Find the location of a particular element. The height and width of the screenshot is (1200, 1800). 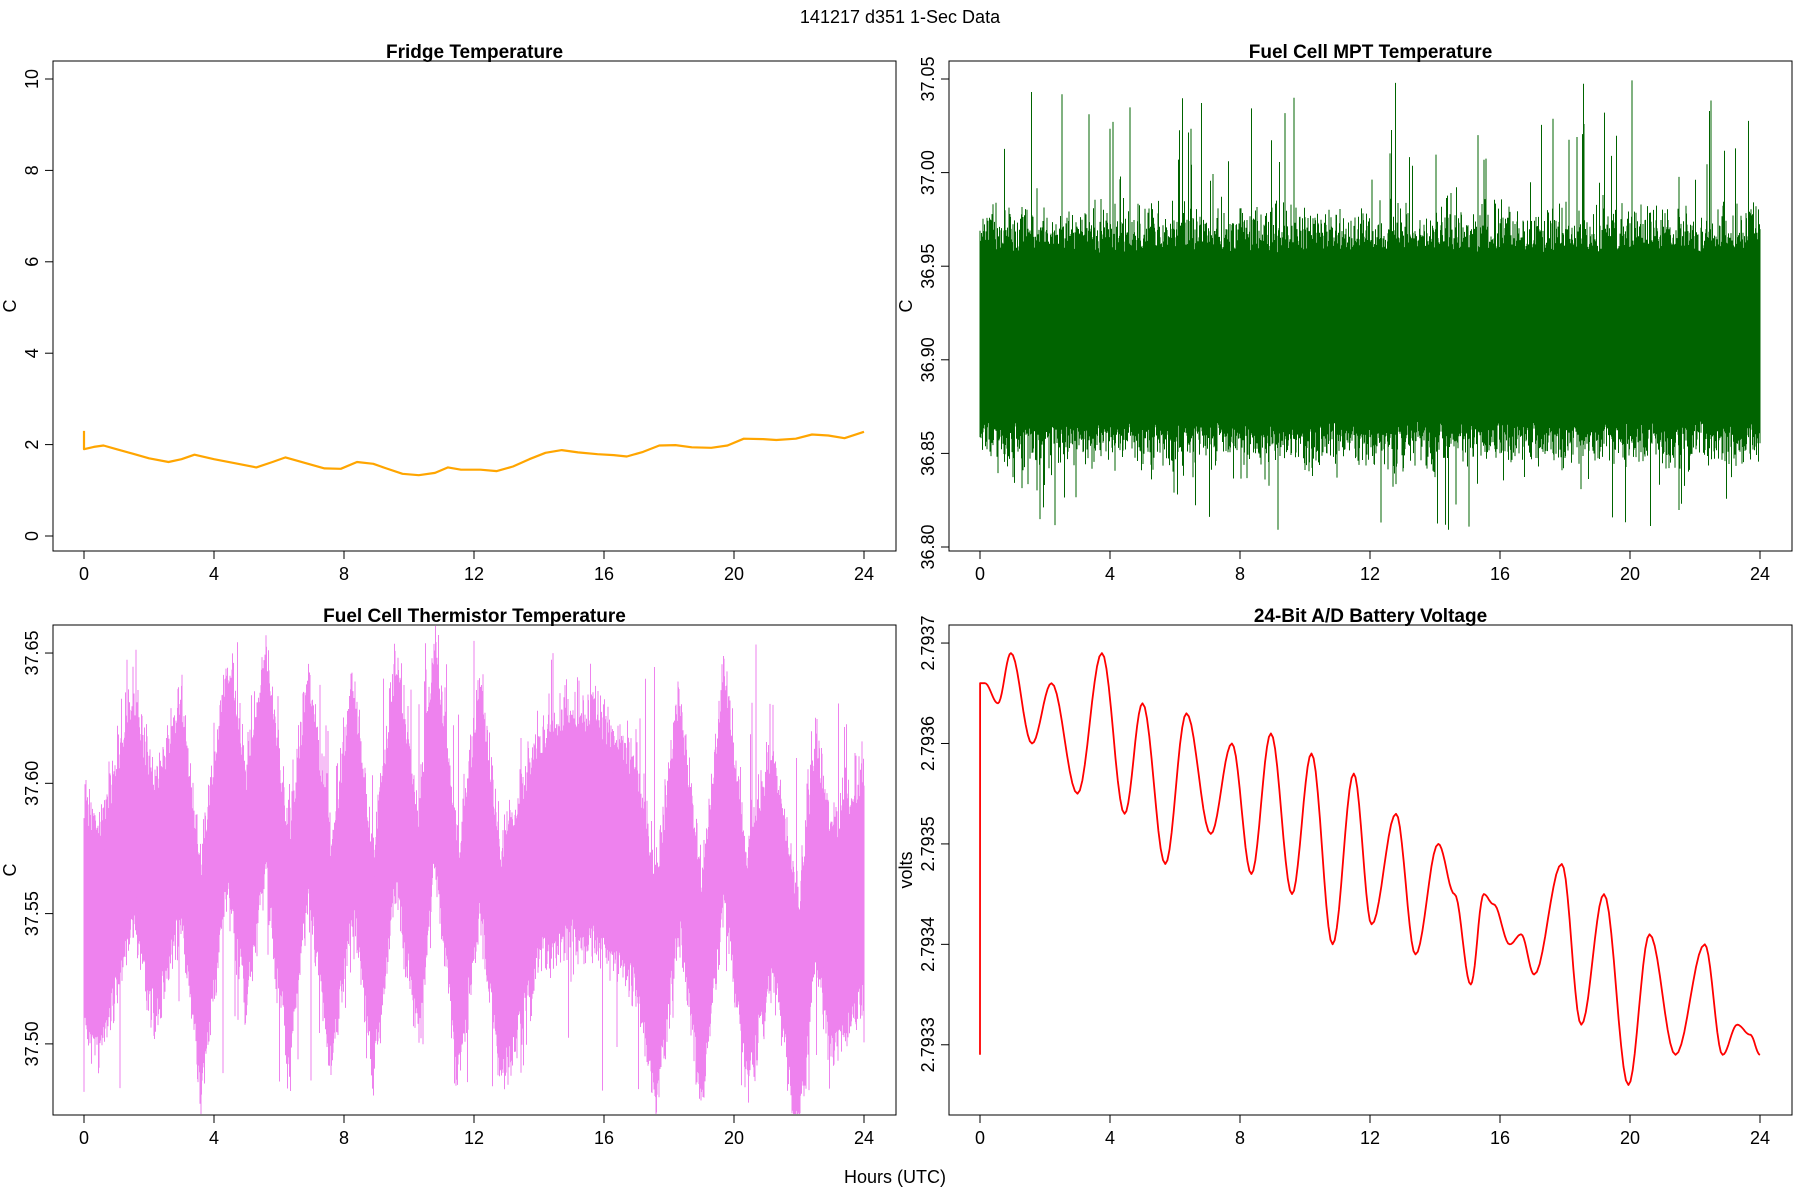

y-tick-label: 2.7933 is located at coordinates (928, 1044).